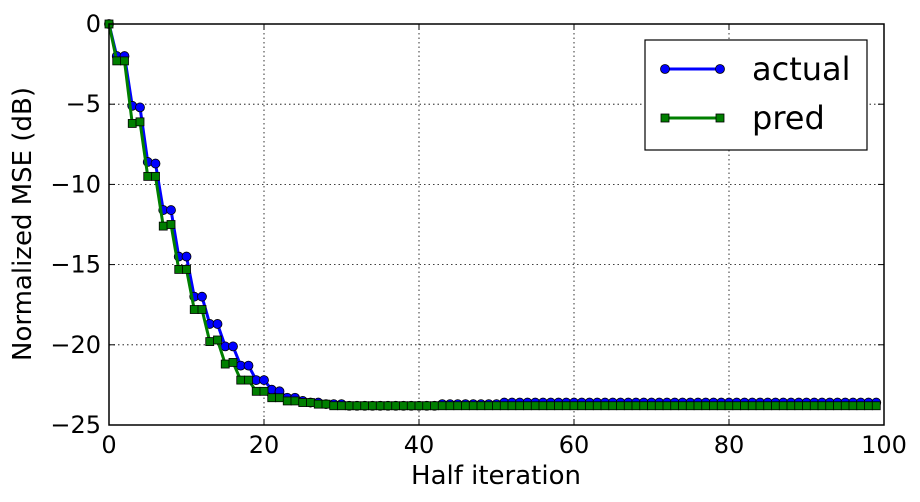  Describe the element at coordinates (788, 118) in the screenshot. I see `legend-label-pred: pred` at that location.